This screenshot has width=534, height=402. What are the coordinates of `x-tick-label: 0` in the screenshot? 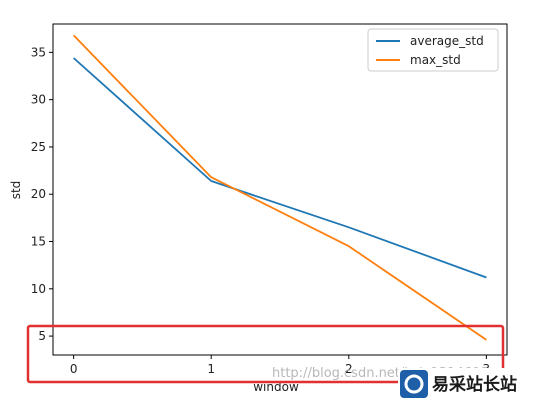 It's located at (74, 369).